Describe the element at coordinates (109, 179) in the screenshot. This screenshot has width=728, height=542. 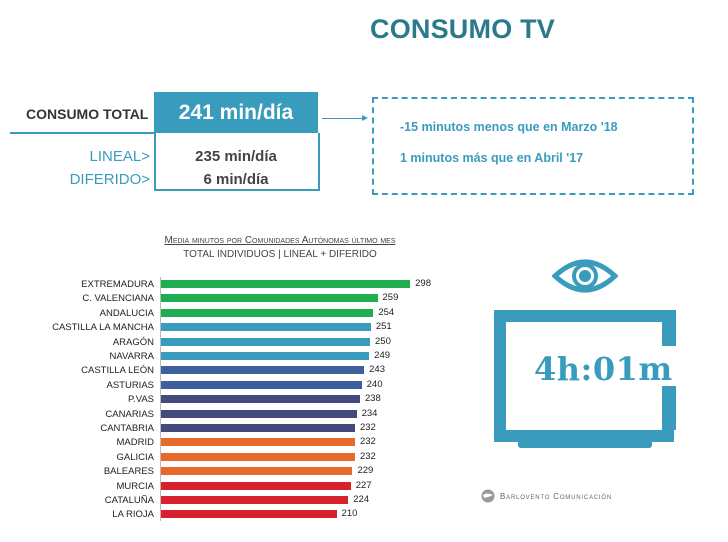
I see `diferido-label: DIFERIDO>` at that location.